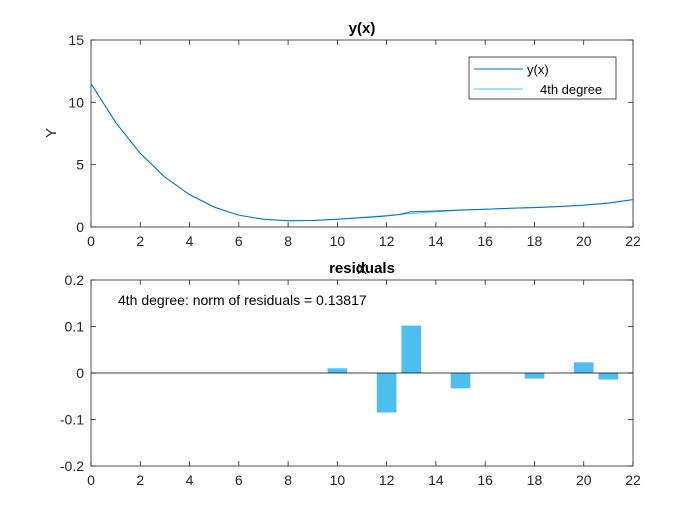 The height and width of the screenshot is (525, 700). What do you see at coordinates (76, 102) in the screenshot?
I see `fit-ytick-label: 10` at bounding box center [76, 102].